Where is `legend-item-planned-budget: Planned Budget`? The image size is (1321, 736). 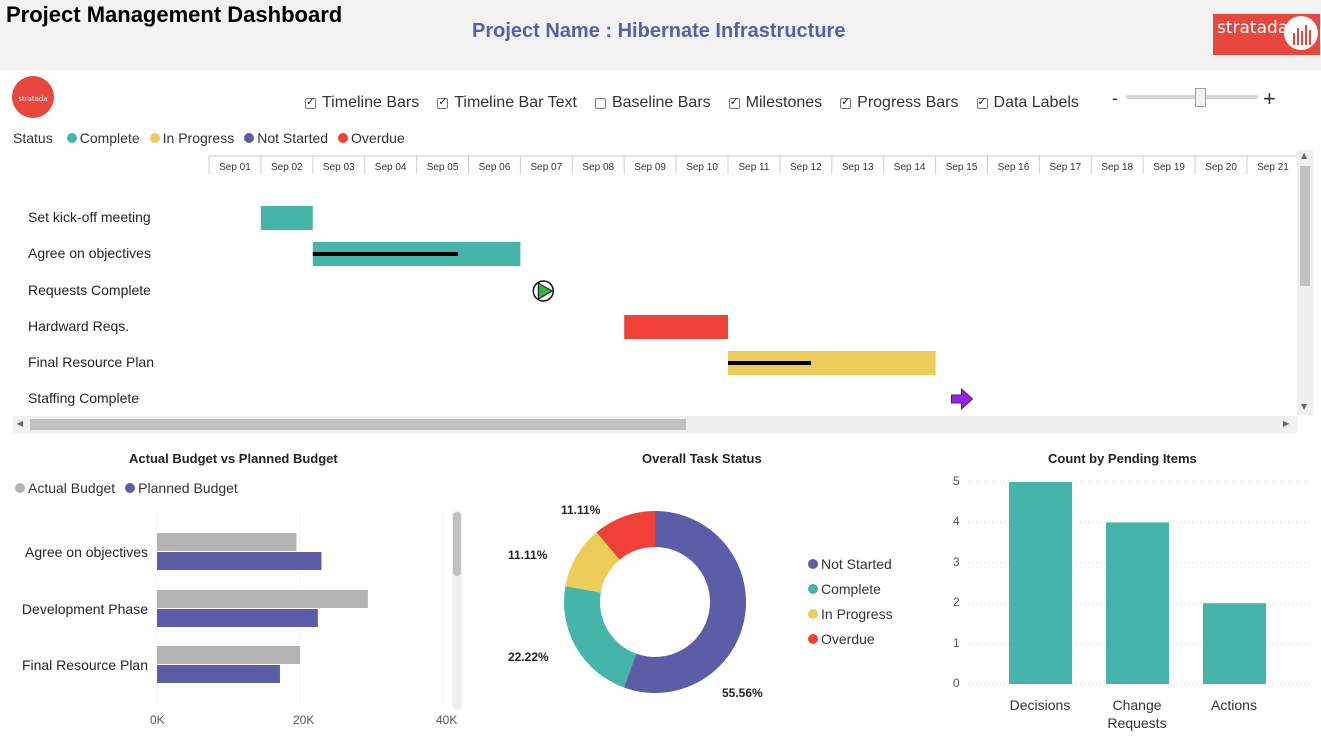 legend-item-planned-budget: Planned Budget is located at coordinates (181, 488).